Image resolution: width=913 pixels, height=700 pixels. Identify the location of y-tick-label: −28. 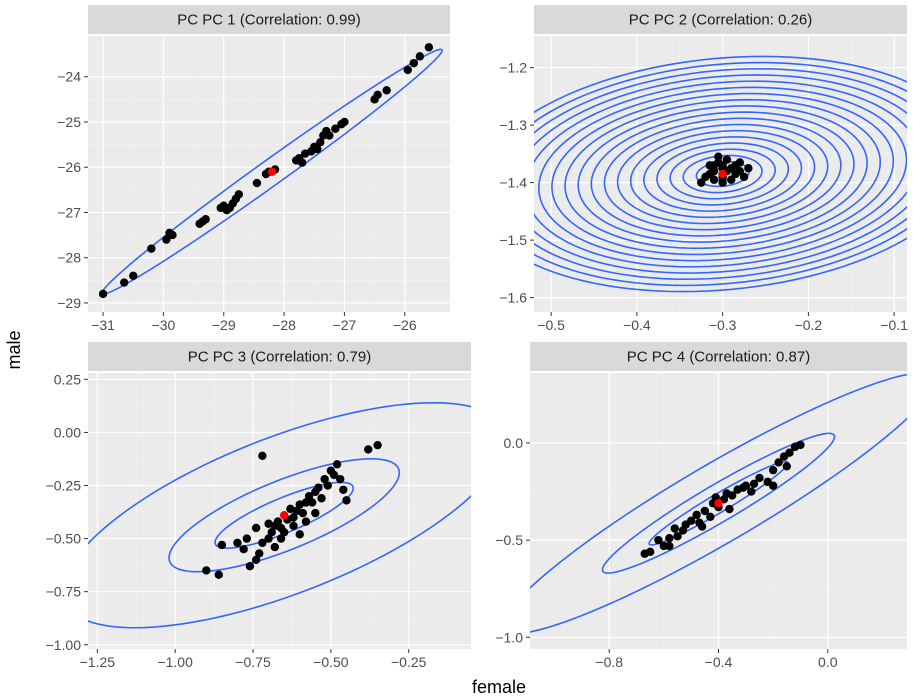
(69, 258).